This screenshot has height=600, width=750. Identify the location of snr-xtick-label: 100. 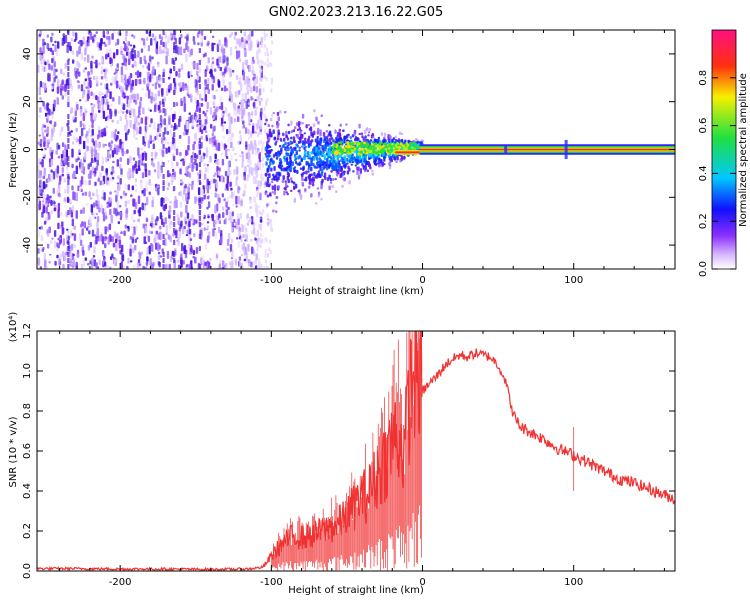
(573, 582).